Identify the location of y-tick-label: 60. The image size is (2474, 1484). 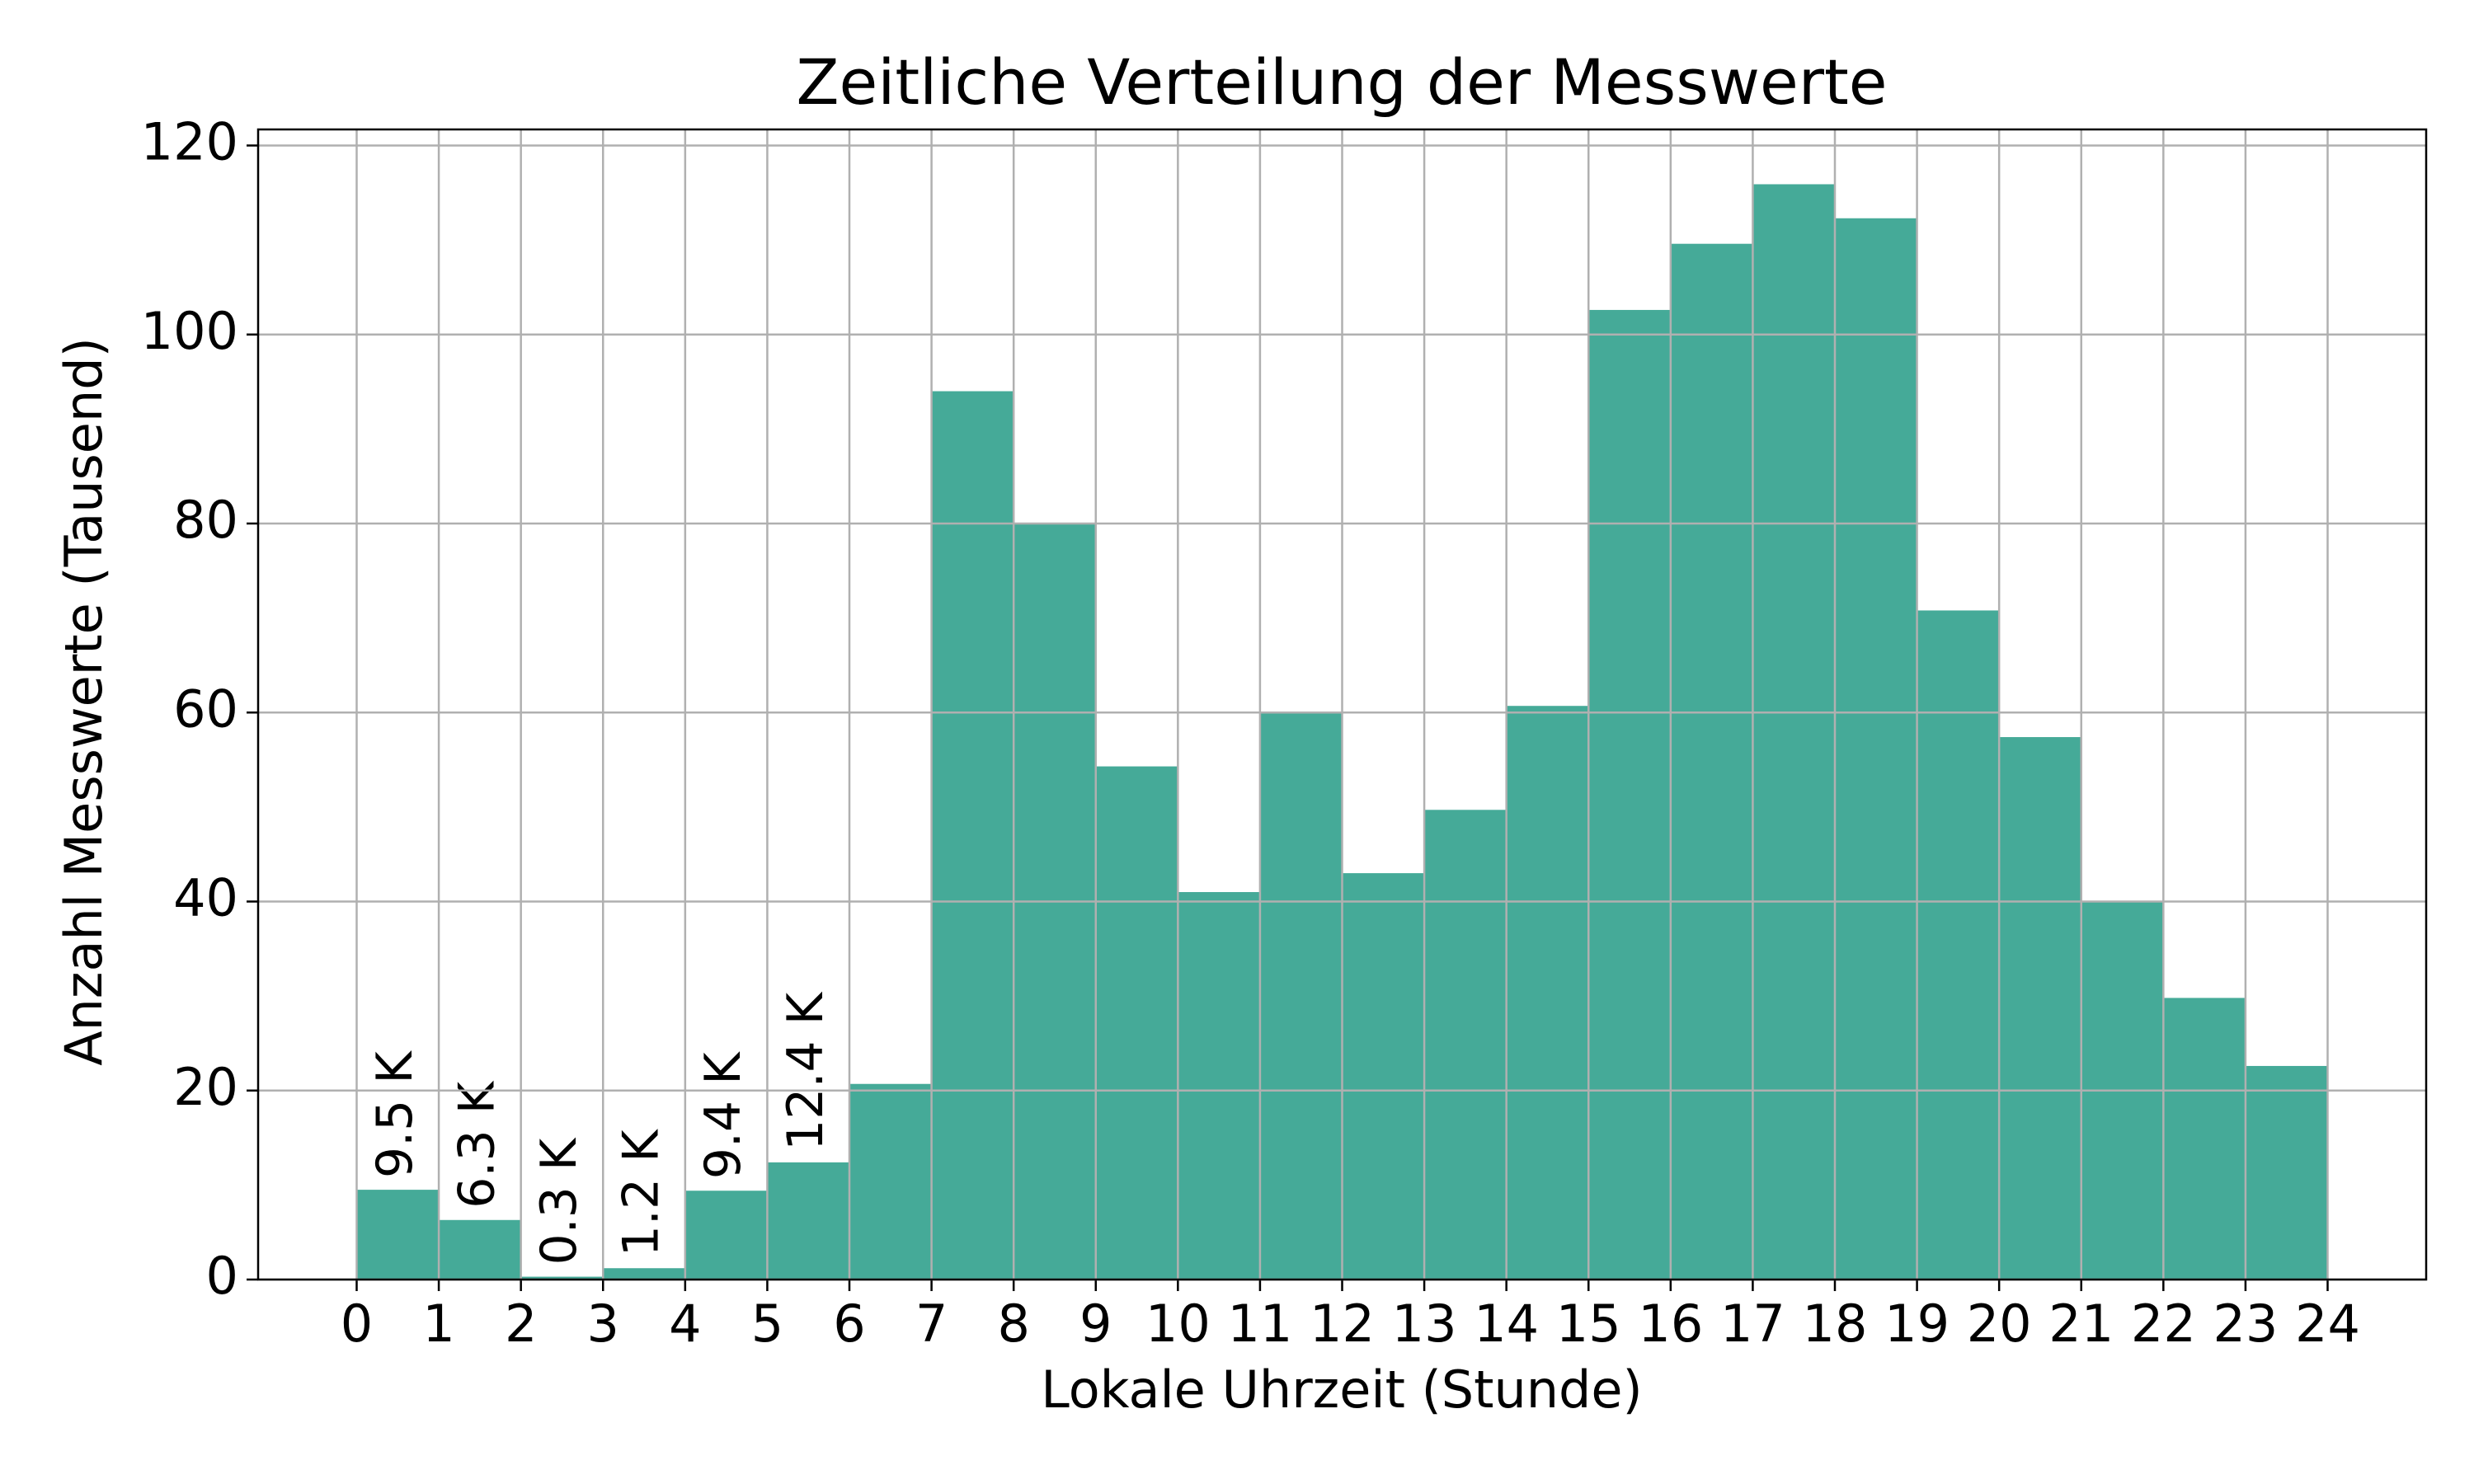
(205, 709).